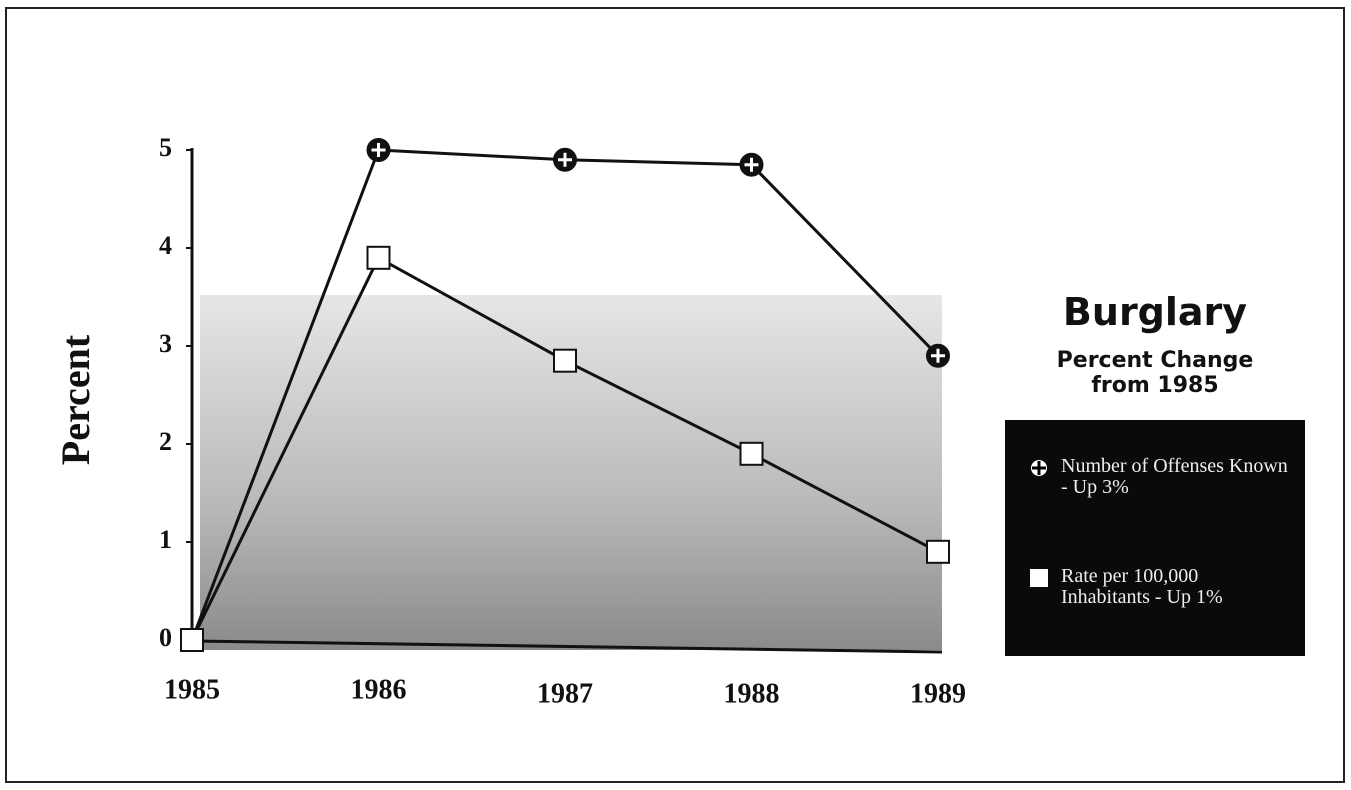  What do you see at coordinates (938, 693) in the screenshot?
I see `x-tick-label: 1989` at bounding box center [938, 693].